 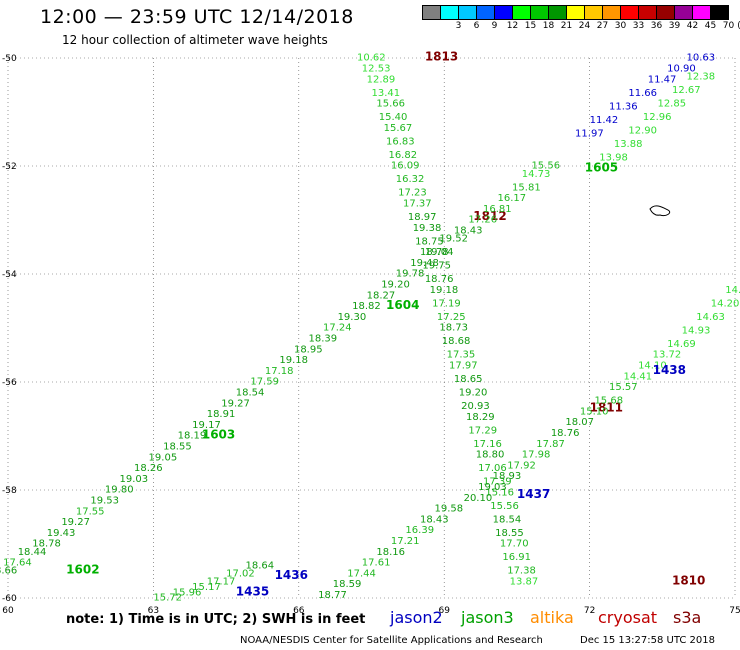 I want to click on swh-value: 17.29, so click(x=482, y=430).